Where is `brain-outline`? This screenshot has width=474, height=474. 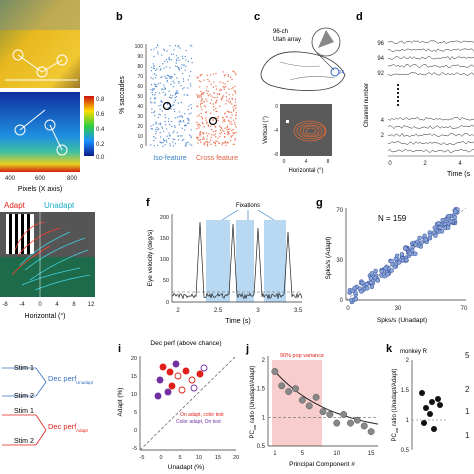 brain-outline is located at coordinates (303, 71).